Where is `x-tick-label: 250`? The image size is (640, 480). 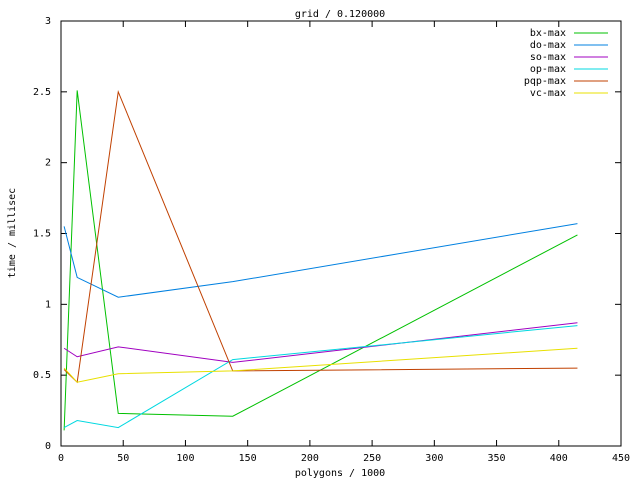
x-tick-label: 250 is located at coordinates (372, 458).